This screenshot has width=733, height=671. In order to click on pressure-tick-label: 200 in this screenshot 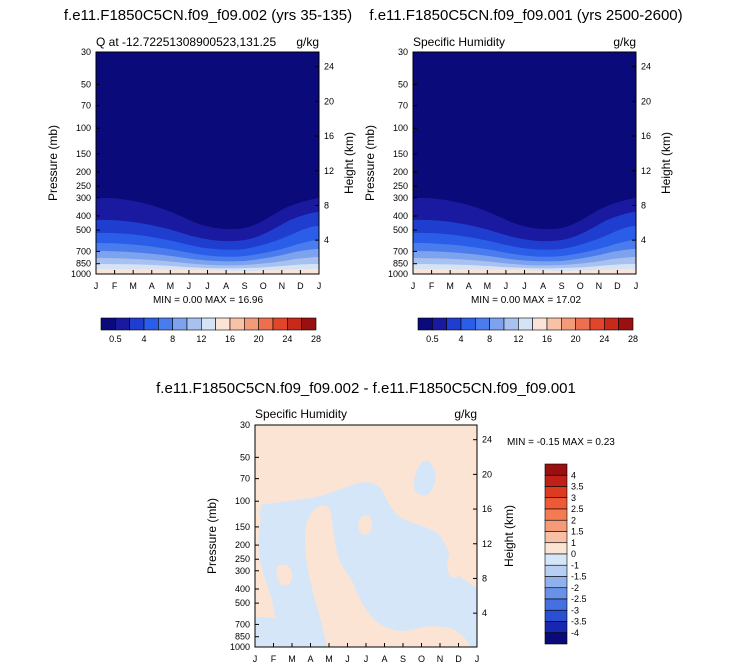, I will do `click(400, 172)`.